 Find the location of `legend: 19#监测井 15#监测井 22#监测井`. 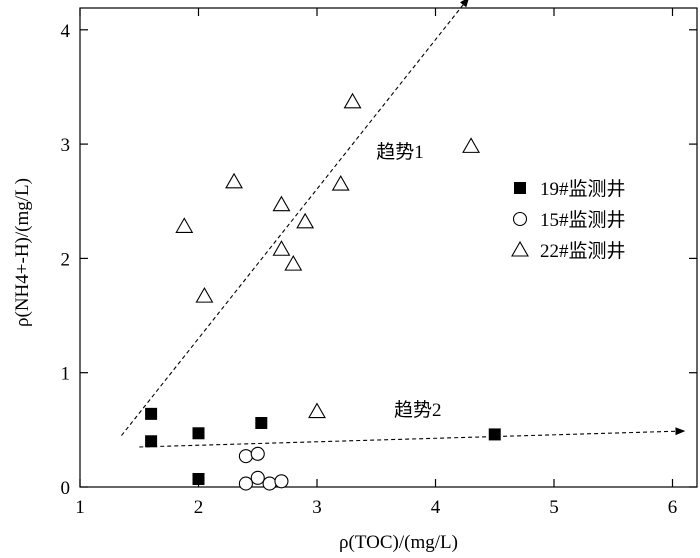

legend: 19#监测井 15#监测井 22#监测井 is located at coordinates (568, 220).